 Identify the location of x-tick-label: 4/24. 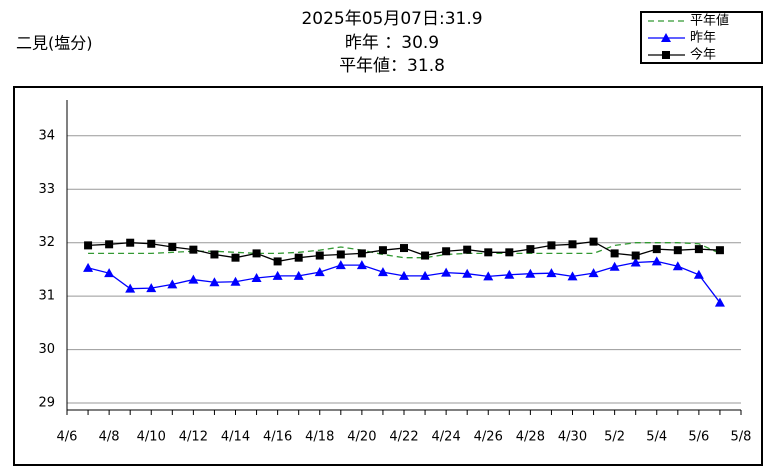
(446, 437).